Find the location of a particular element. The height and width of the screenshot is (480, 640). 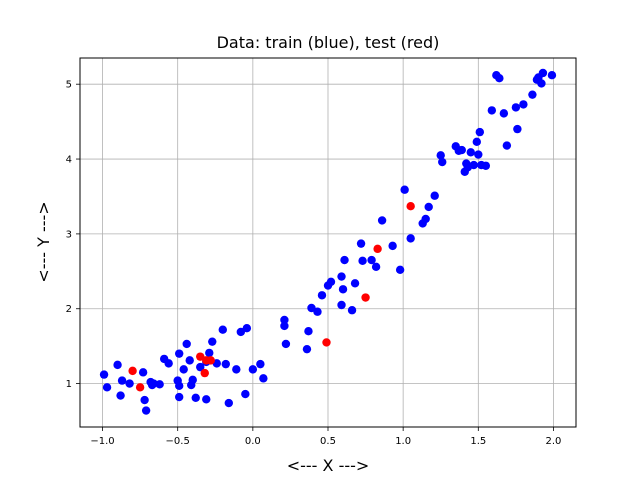

y-tick-label: 5 is located at coordinates (69, 85).